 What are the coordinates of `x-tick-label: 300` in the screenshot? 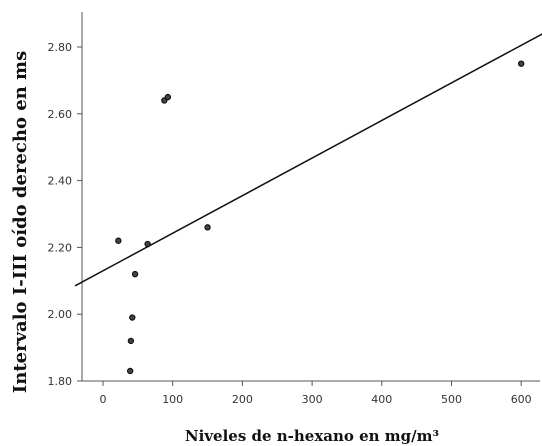 It's located at (312, 399).